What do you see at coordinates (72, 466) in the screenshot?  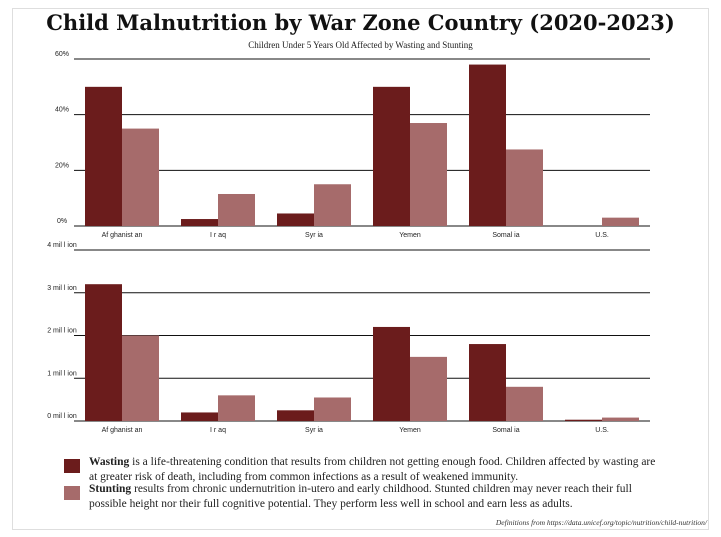 I see `legend-swatch-wasting` at bounding box center [72, 466].